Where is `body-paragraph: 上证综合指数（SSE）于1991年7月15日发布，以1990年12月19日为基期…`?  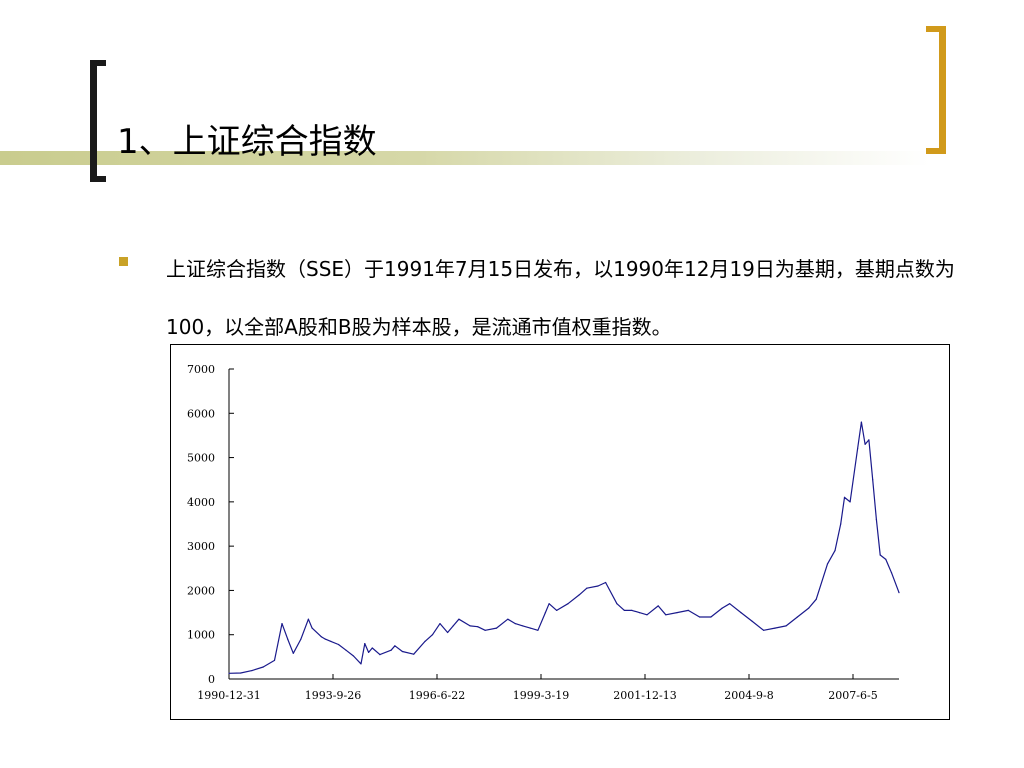 body-paragraph: 上证综合指数（SSE）于1991年7月15日发布，以1990年12月19日为基期… is located at coordinates (560, 298).